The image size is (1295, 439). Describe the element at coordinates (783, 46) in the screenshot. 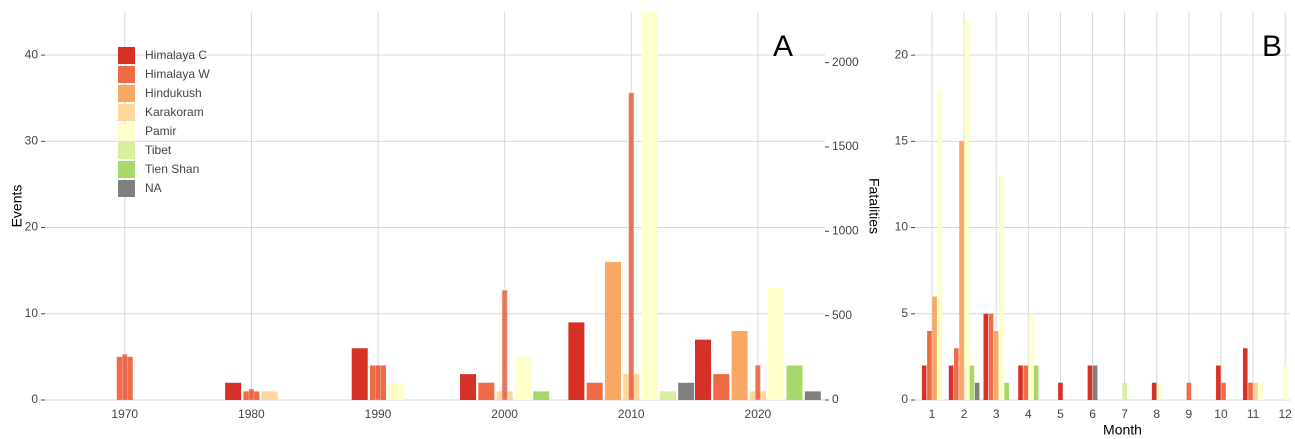

I see `panel-label: A` at that location.